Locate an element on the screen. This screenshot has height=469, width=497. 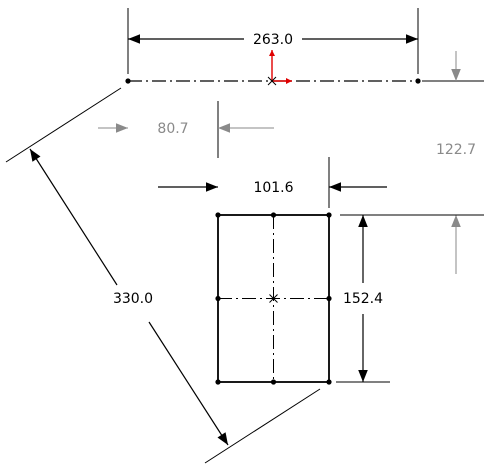
extension-line-start is located at coordinates (63, 125).